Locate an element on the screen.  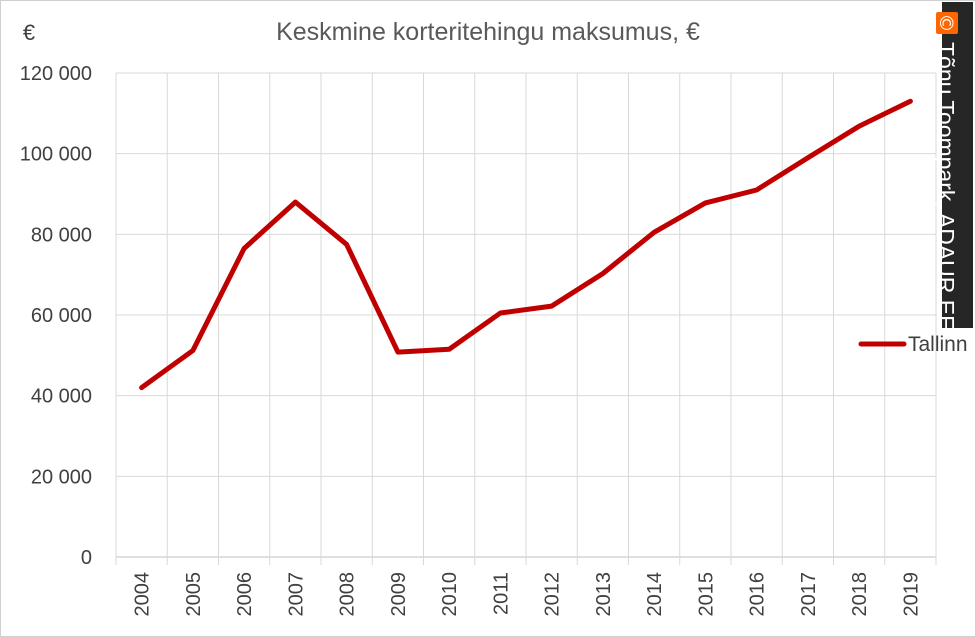
watermark-background is located at coordinates (957, 165).